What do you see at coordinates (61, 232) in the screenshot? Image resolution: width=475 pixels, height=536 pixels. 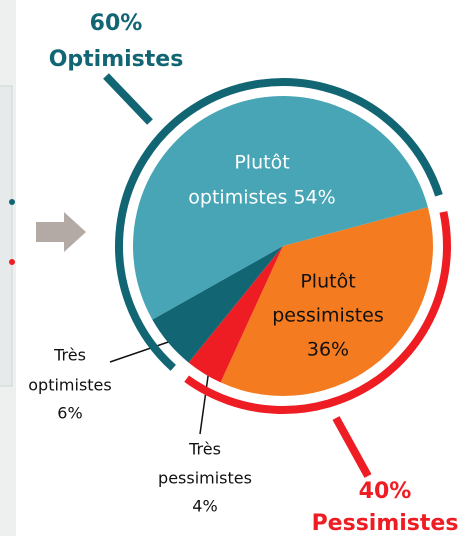 I see `arrow` at bounding box center [61, 232].